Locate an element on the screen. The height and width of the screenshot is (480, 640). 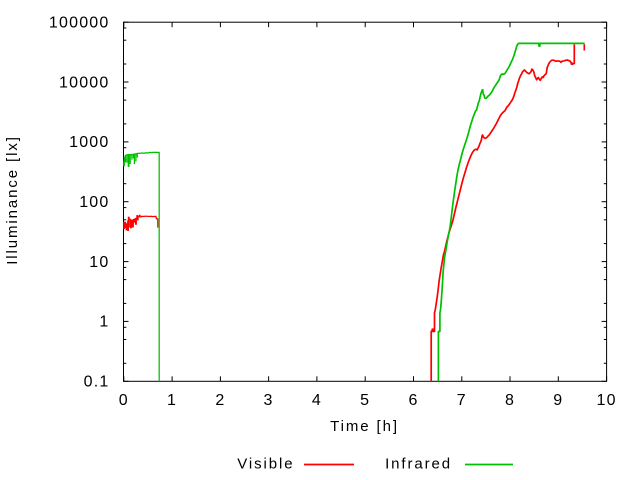
svg-text: 10000 is located at coordinates (84, 82).